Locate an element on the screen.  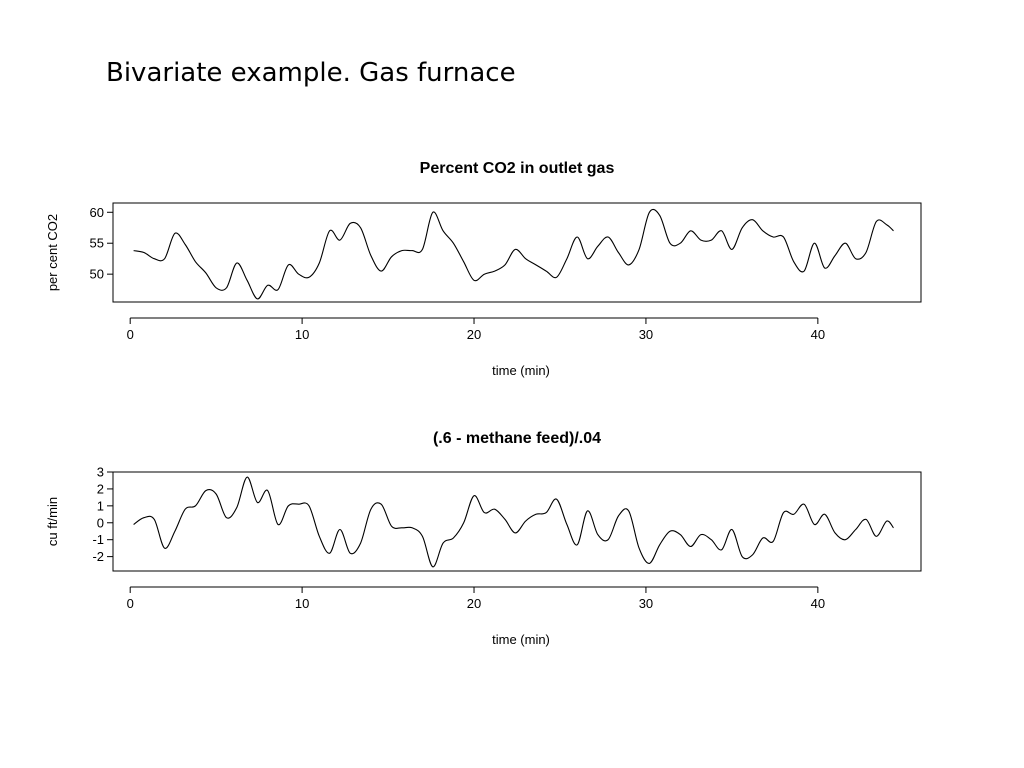
y-tick-label: -2 is located at coordinates (98, 556).